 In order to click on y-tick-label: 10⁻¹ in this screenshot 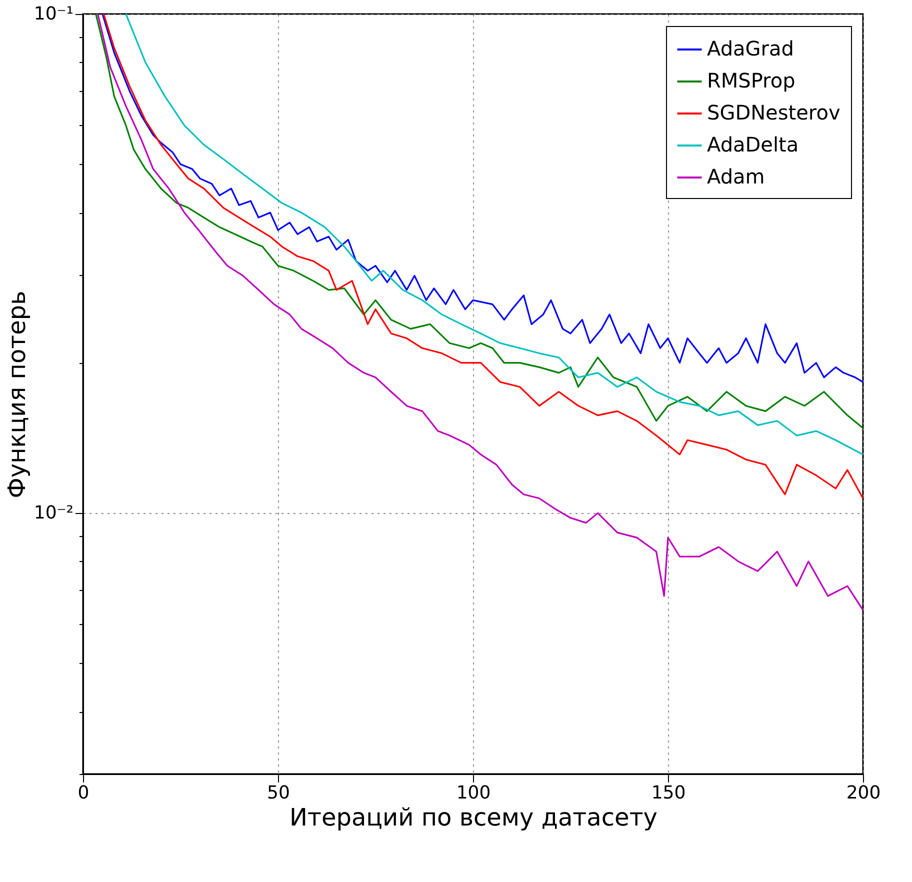, I will do `click(54, 14)`.